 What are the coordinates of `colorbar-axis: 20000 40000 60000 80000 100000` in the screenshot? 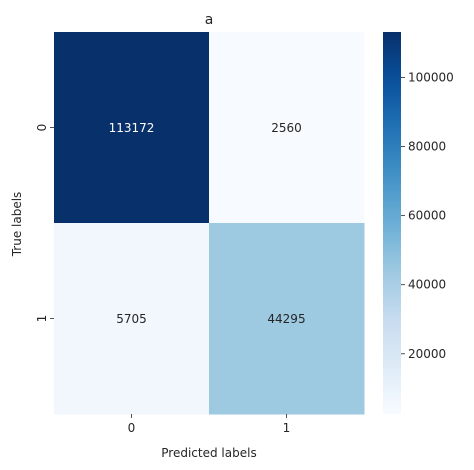 It's located at (427, 215).